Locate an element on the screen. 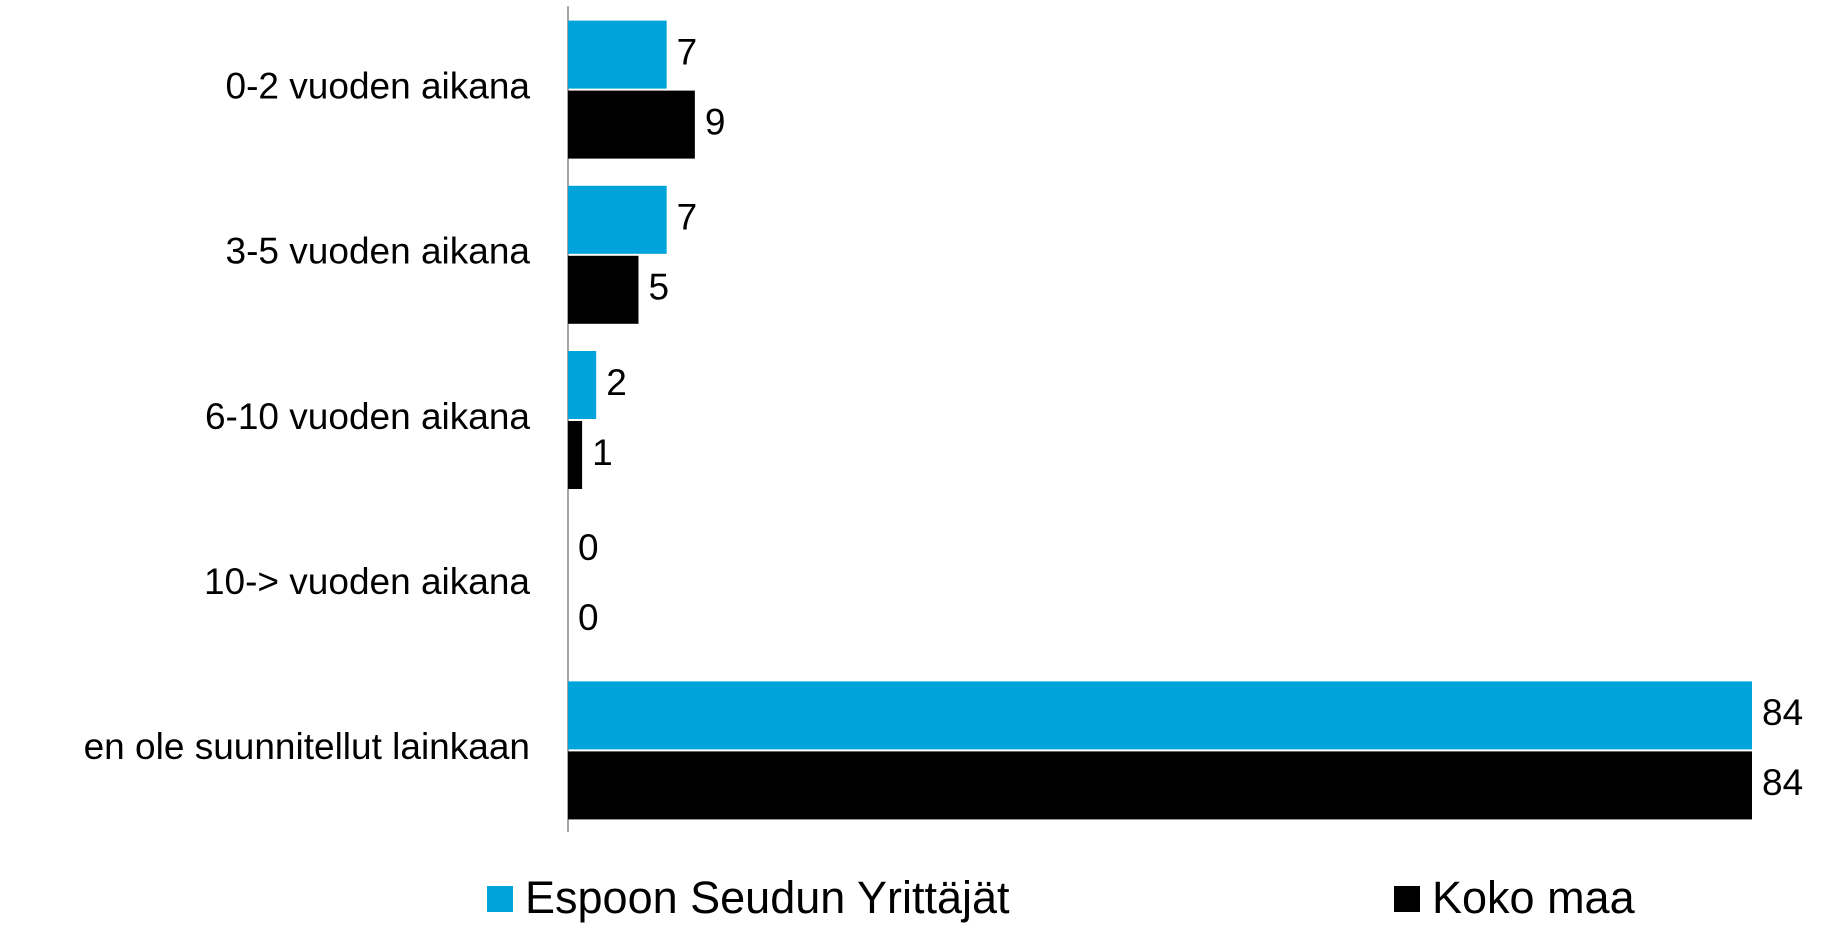  y-tick-label: en ole suunnitellut lainkaan is located at coordinates (307, 746).